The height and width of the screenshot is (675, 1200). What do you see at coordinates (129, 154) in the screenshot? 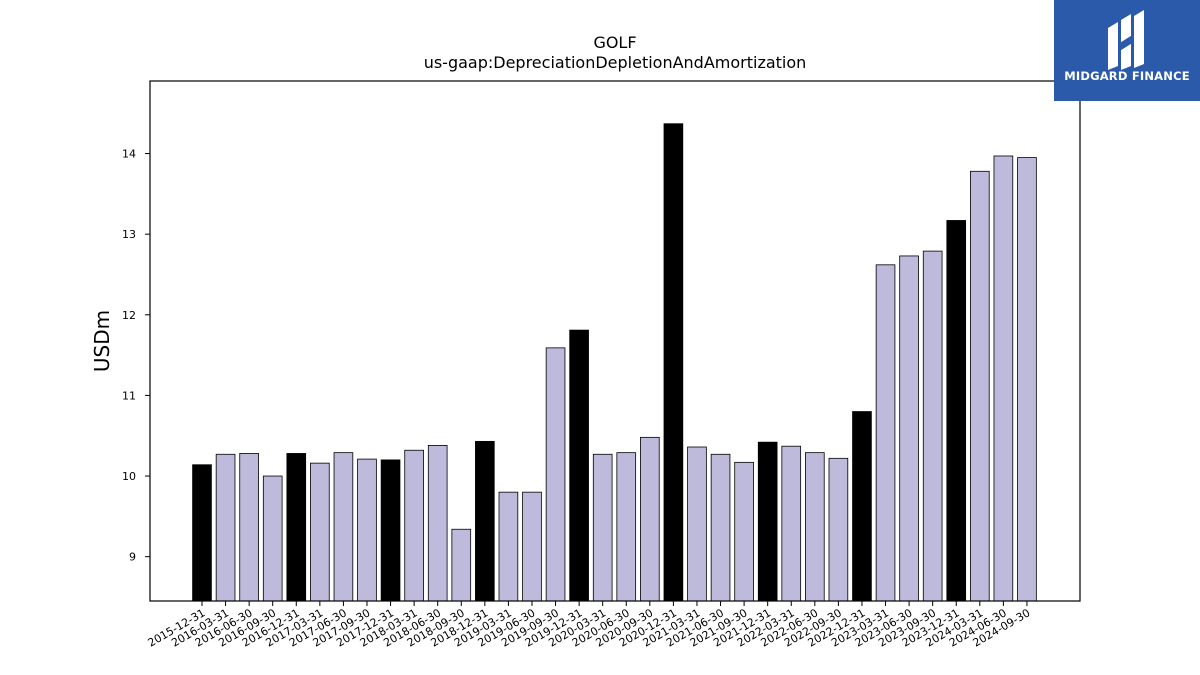
I see `y-tick-label: 14` at bounding box center [129, 154].